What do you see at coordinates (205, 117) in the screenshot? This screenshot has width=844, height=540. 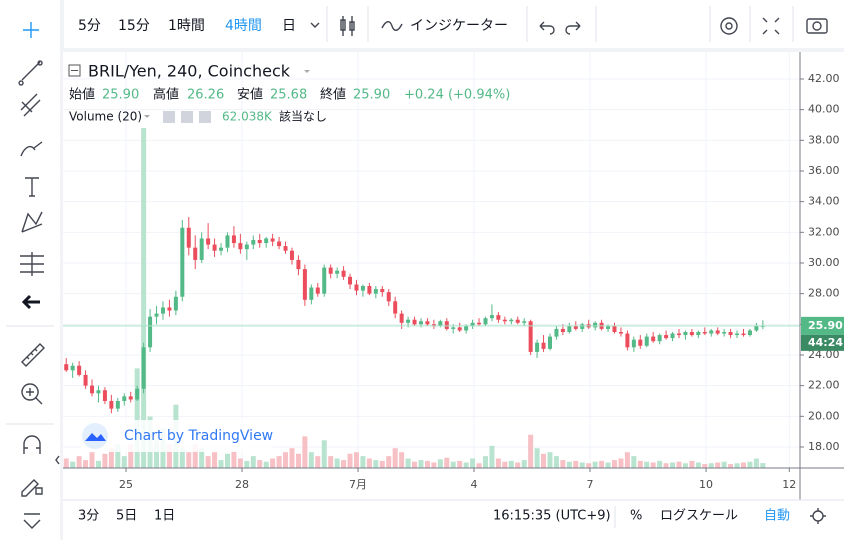 I see `volume-remove` at bounding box center [205, 117].